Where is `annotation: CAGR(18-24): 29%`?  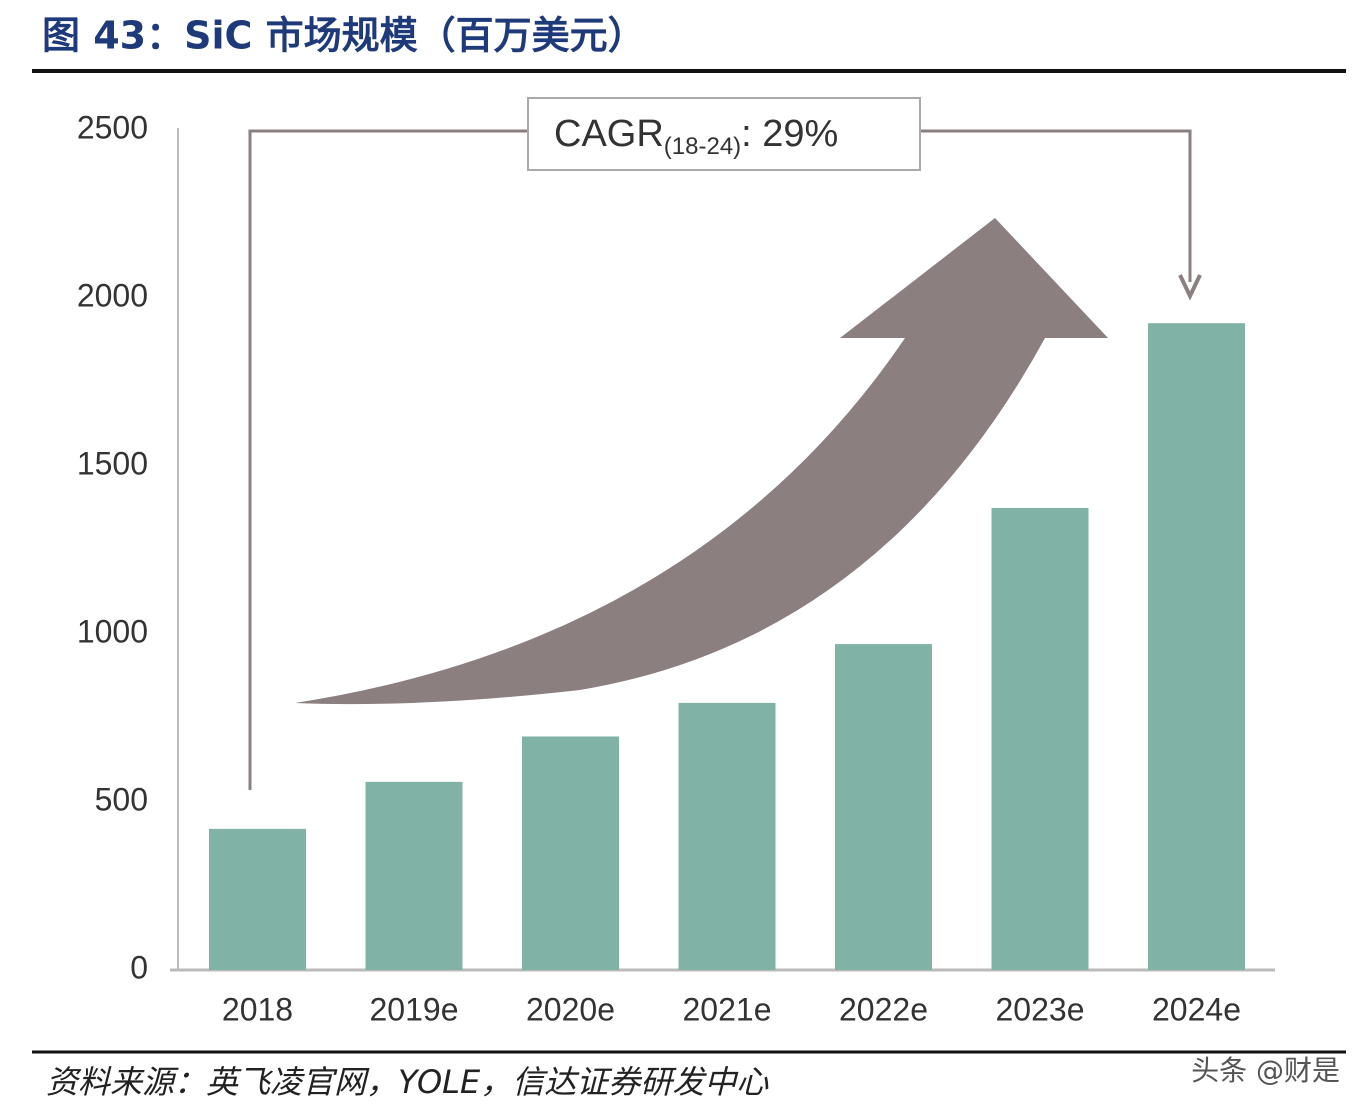
annotation: CAGR(18-24): 29% is located at coordinates (696, 136).